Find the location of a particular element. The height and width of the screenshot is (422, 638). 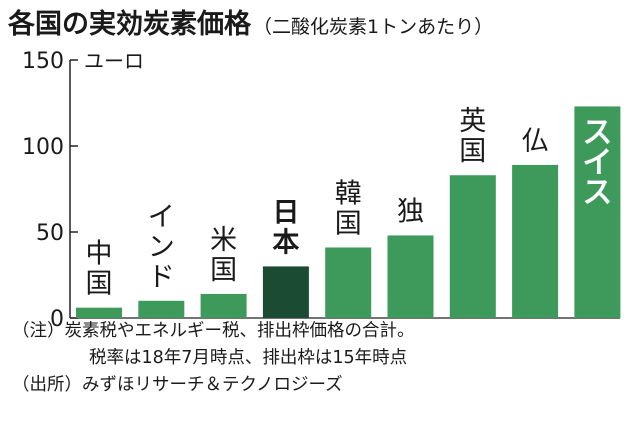

chart-title: 各国の実効炭素価格 is located at coordinates (129, 24).